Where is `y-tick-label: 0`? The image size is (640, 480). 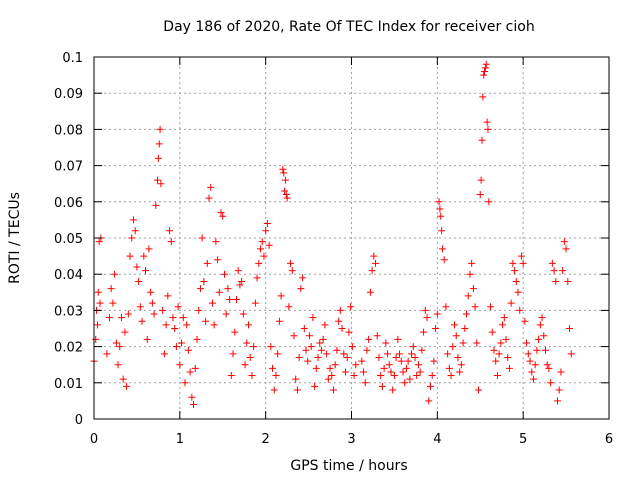 y-tick-label: 0 is located at coordinates (79, 420).